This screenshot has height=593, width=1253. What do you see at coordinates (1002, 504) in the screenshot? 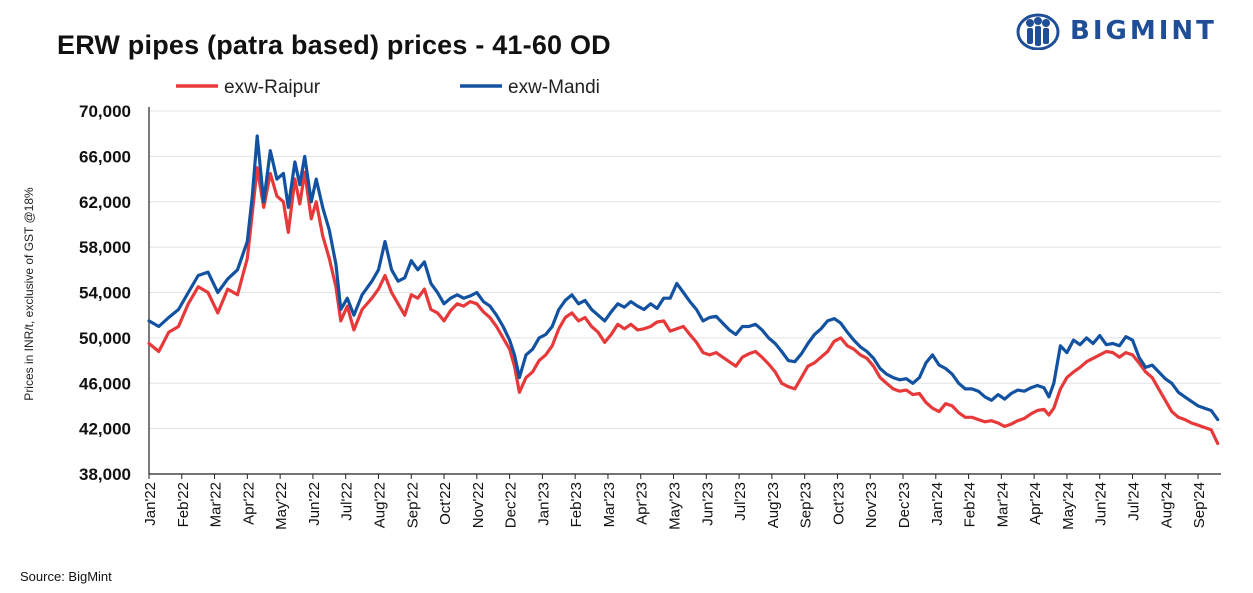
I see `x-tick-label: Mar'24` at bounding box center [1002, 504].